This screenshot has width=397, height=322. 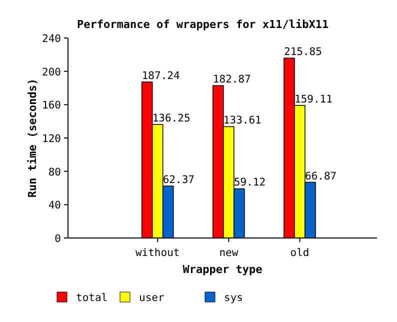 I want to click on data-label: 136.25, so click(x=171, y=118).